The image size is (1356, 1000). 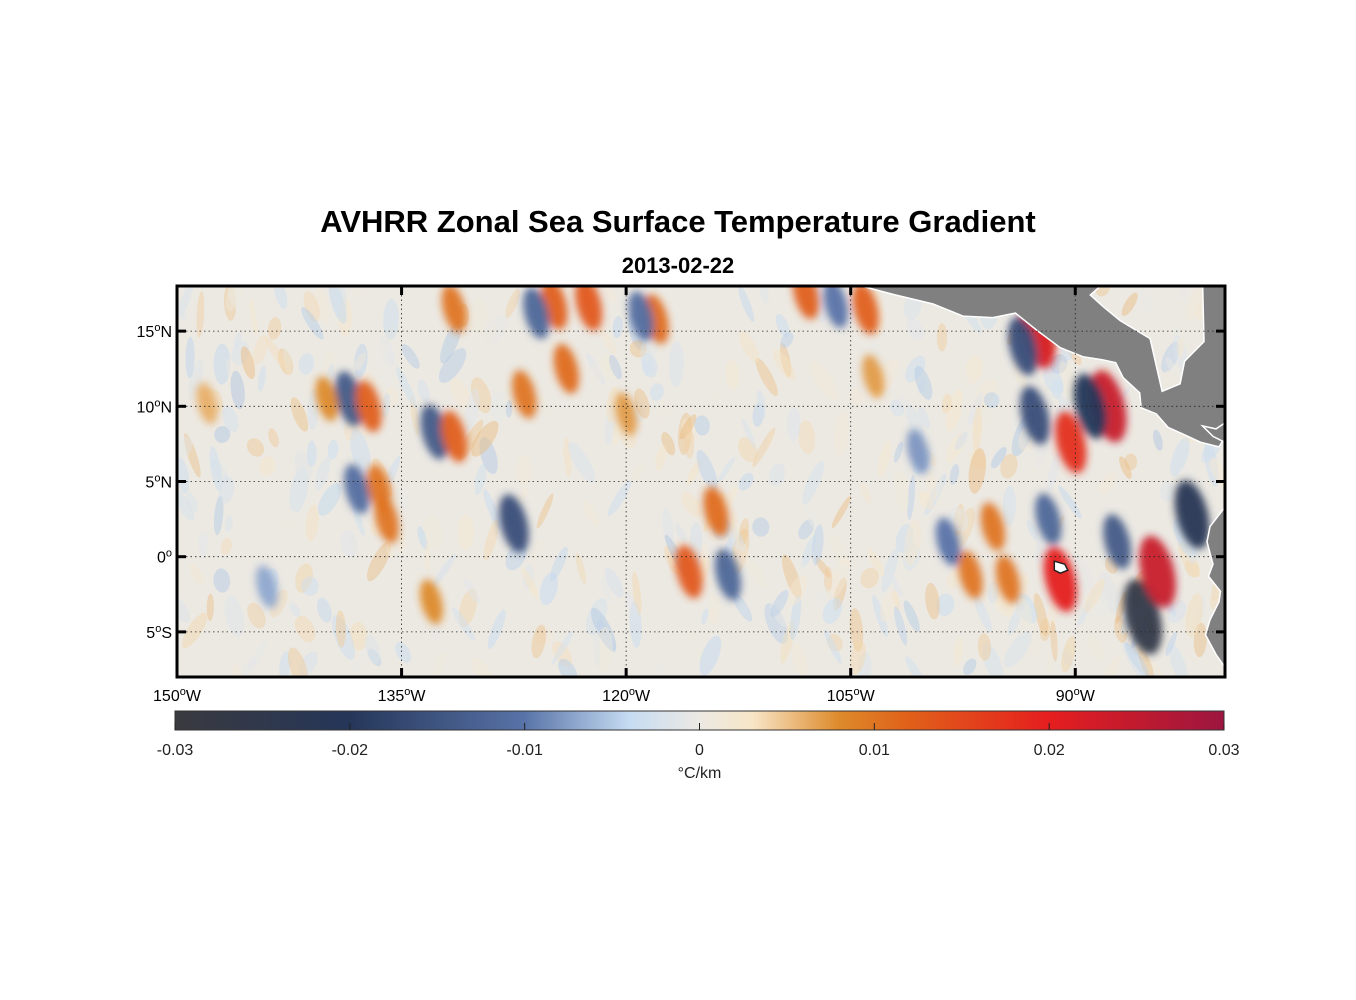 I want to click on lat-tick-label: 5oN, so click(x=158, y=482).